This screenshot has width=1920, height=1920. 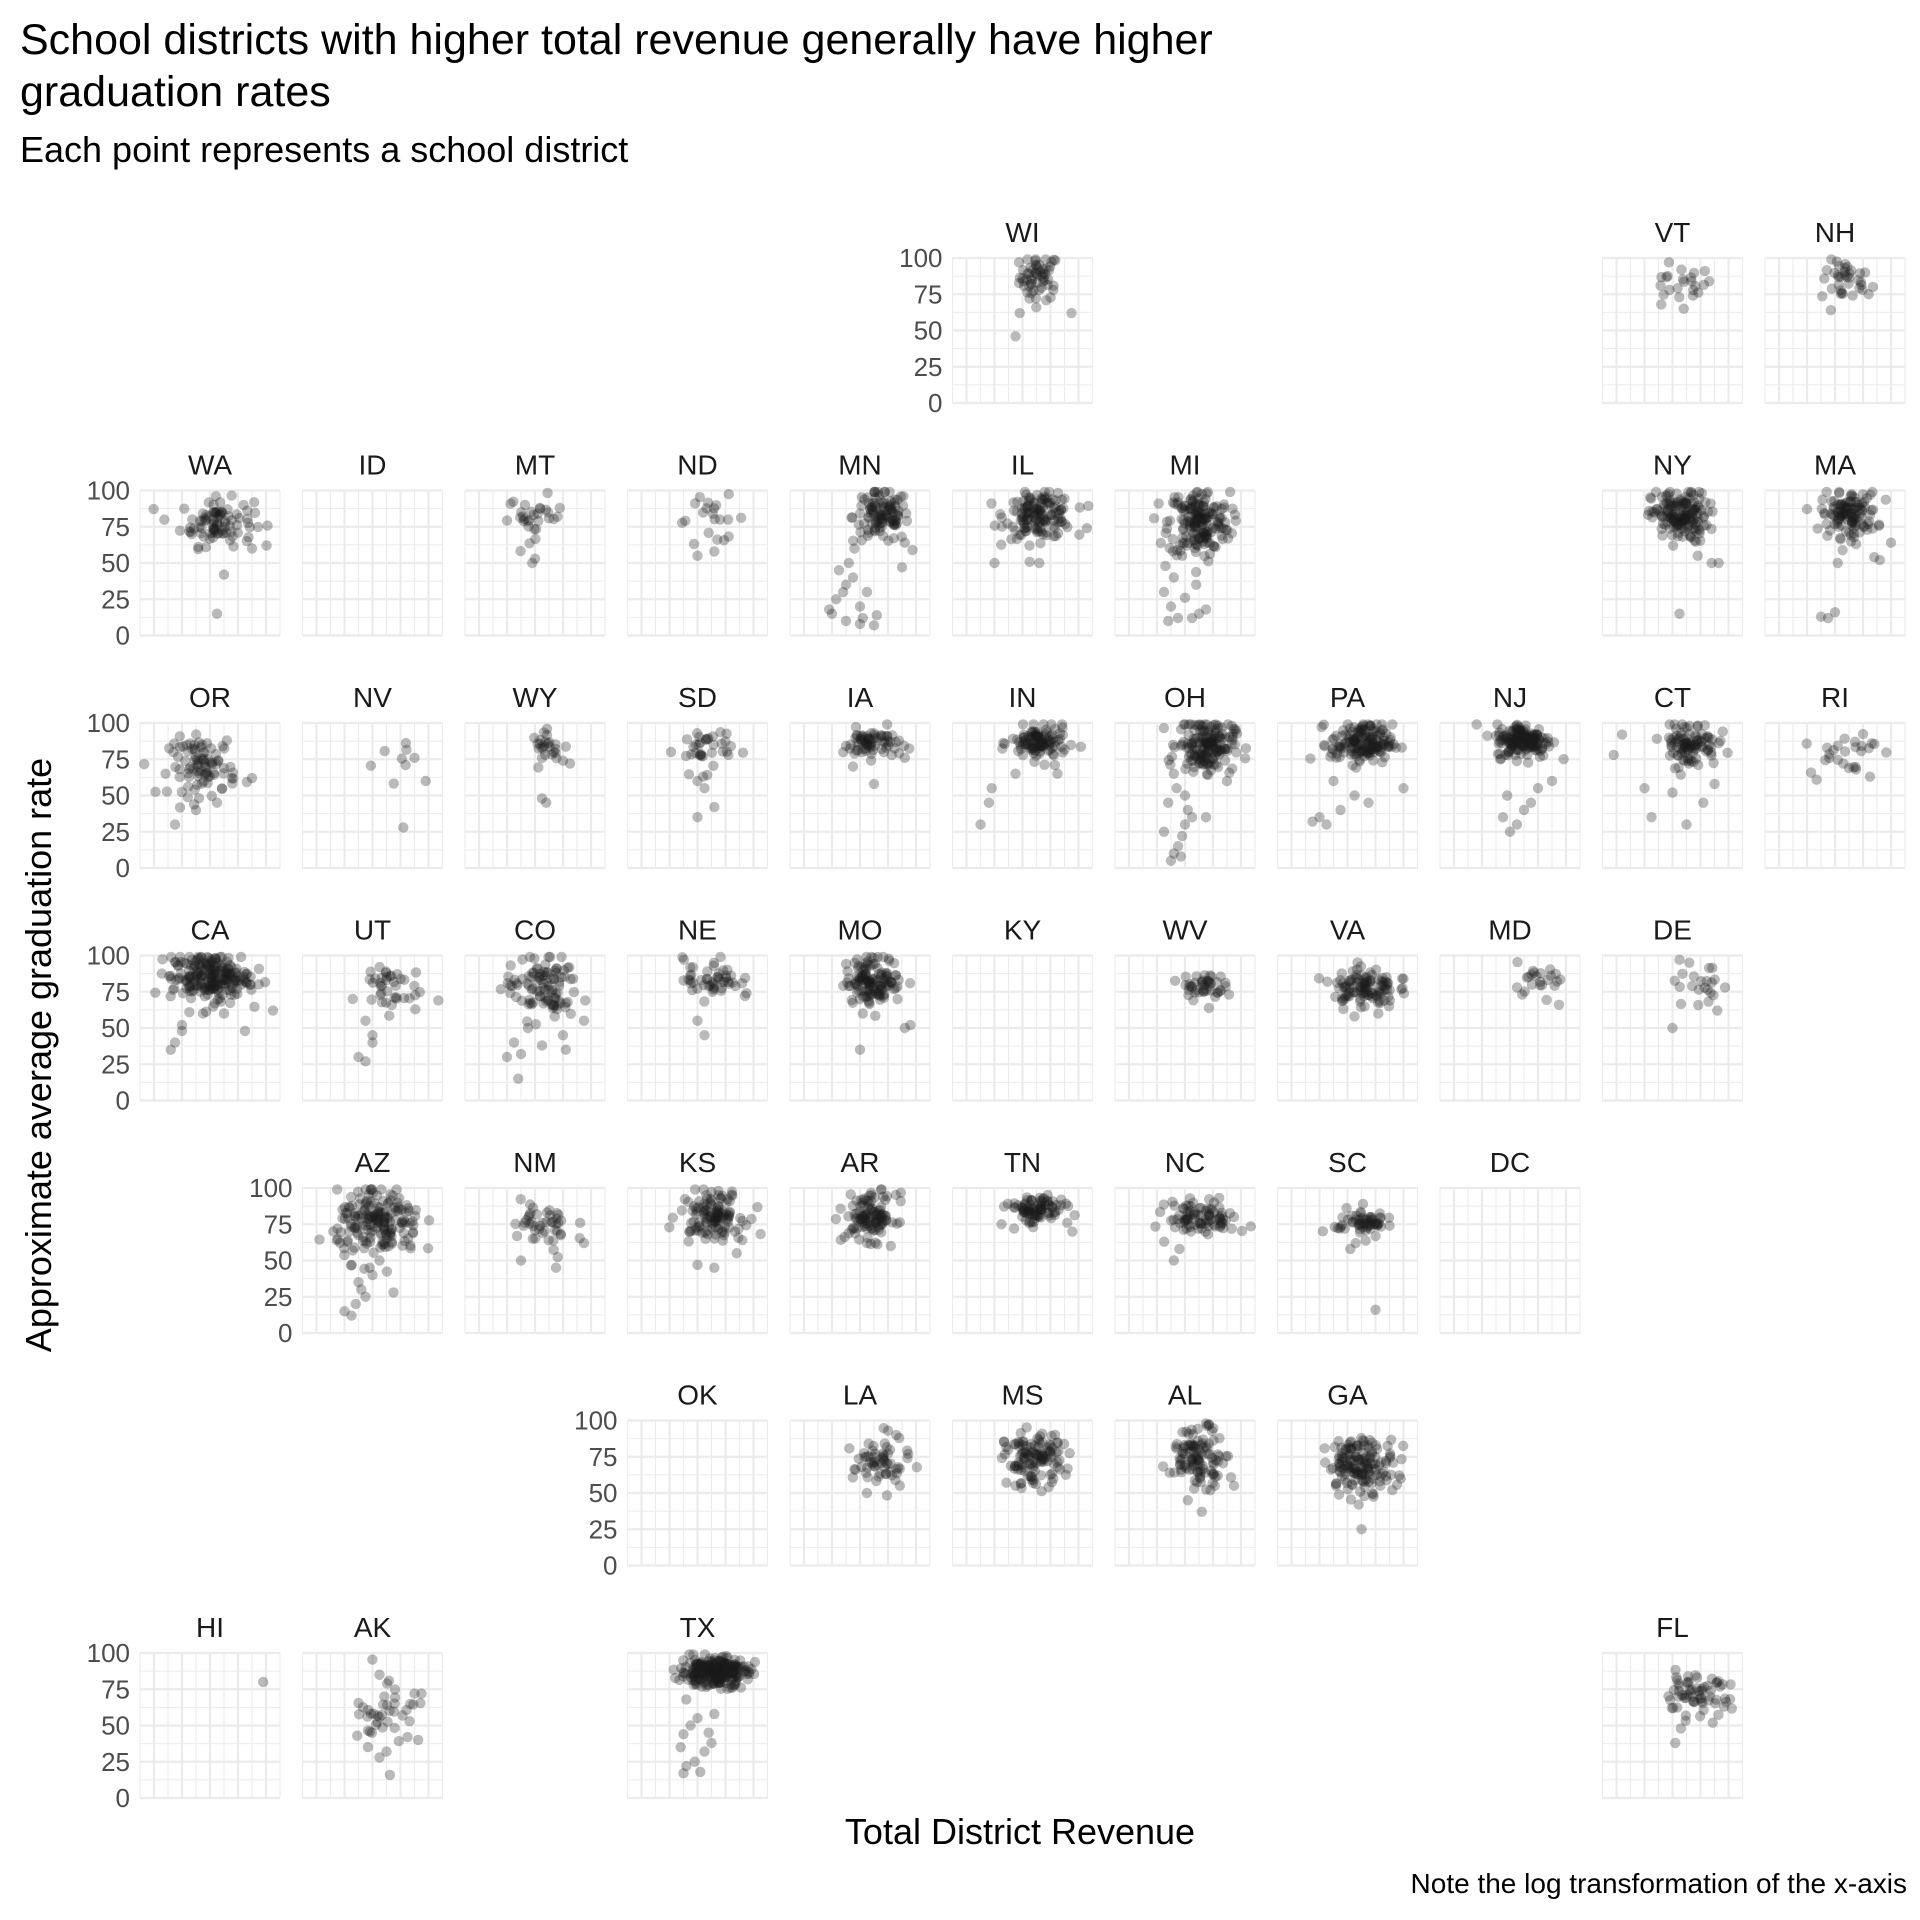 What do you see at coordinates (115, 527) in the screenshot?
I see `y-tick-label: 75` at bounding box center [115, 527].